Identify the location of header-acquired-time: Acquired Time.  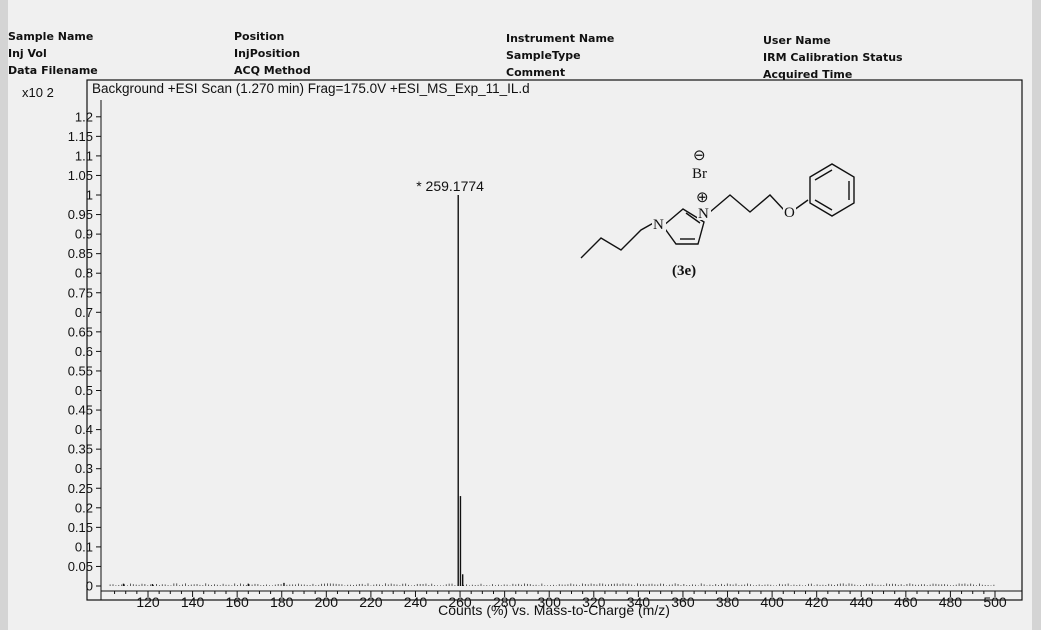
(808, 74).